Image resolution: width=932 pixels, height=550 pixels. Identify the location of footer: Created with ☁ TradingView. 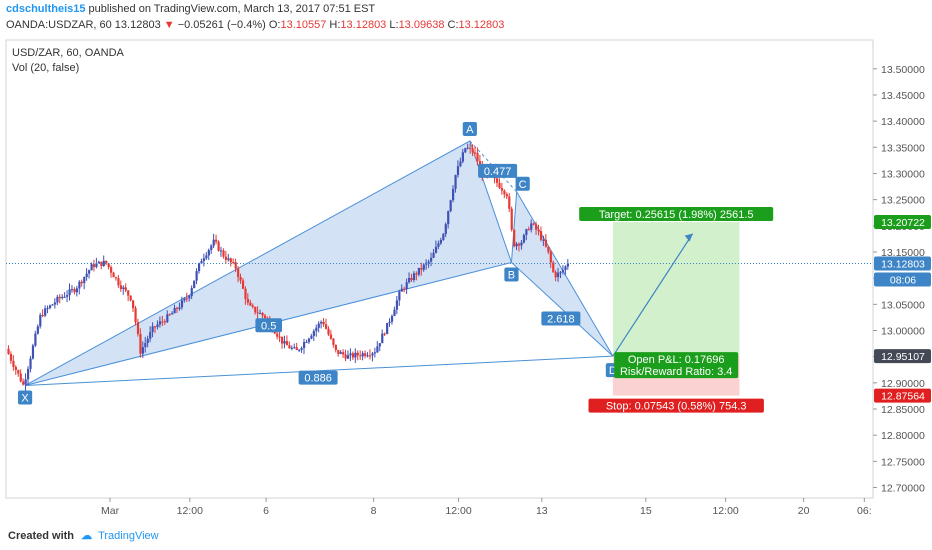
(83, 535).